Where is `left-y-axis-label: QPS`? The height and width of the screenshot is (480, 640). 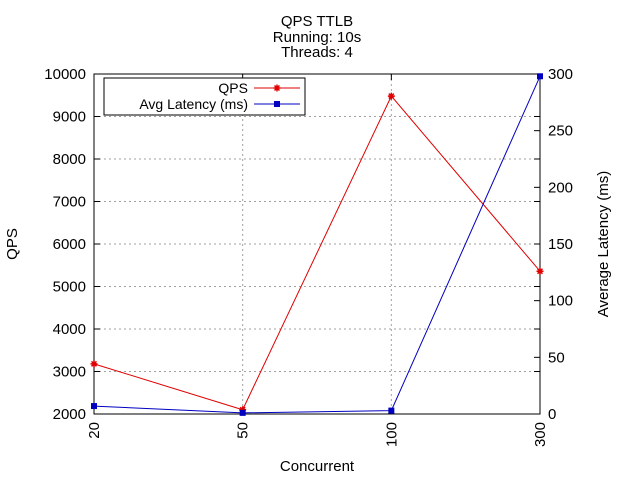 left-y-axis-label: QPS is located at coordinates (12, 244).